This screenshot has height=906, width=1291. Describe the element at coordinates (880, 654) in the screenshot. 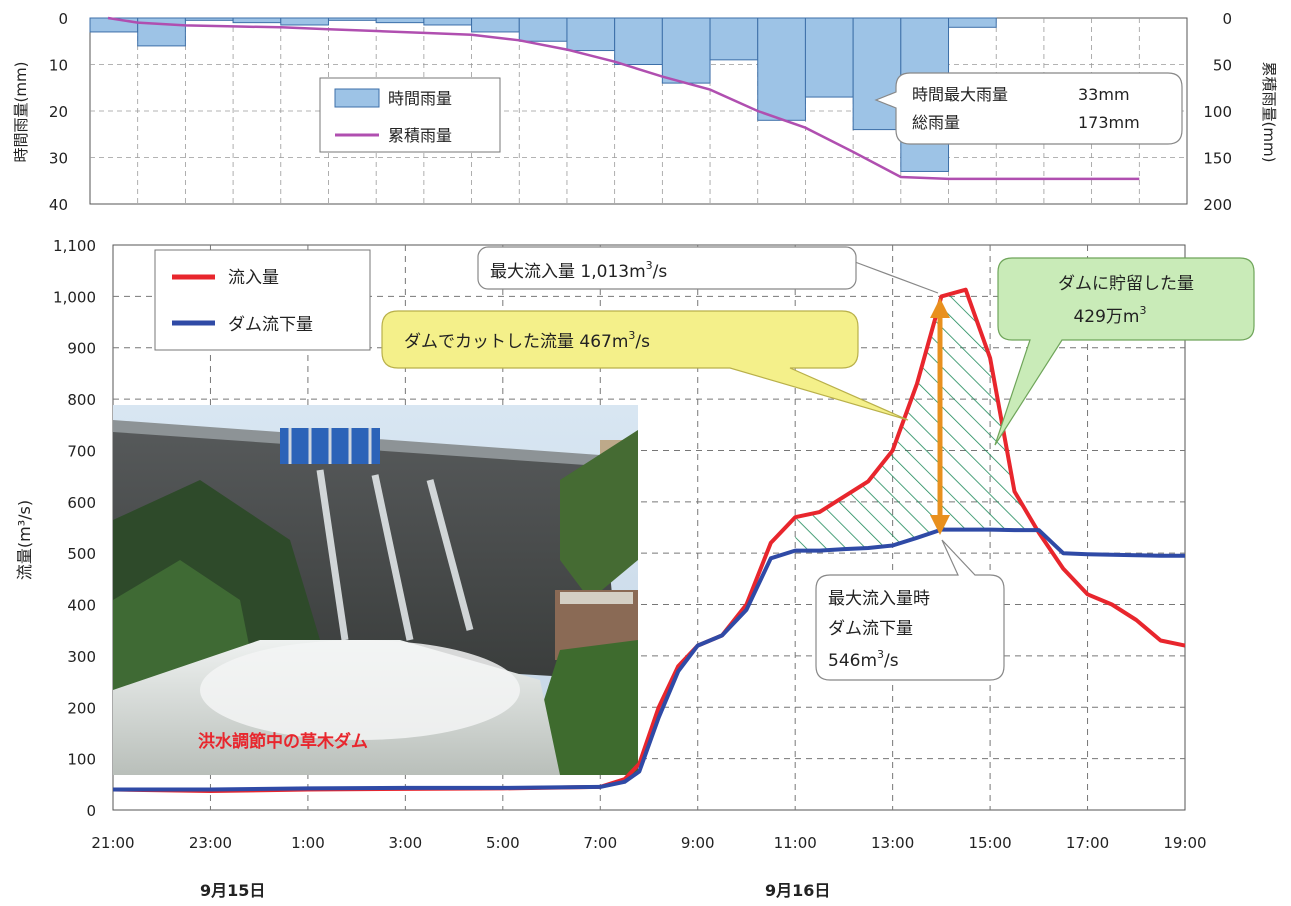

I see `outflow-at-peak-sup: 3` at that location.